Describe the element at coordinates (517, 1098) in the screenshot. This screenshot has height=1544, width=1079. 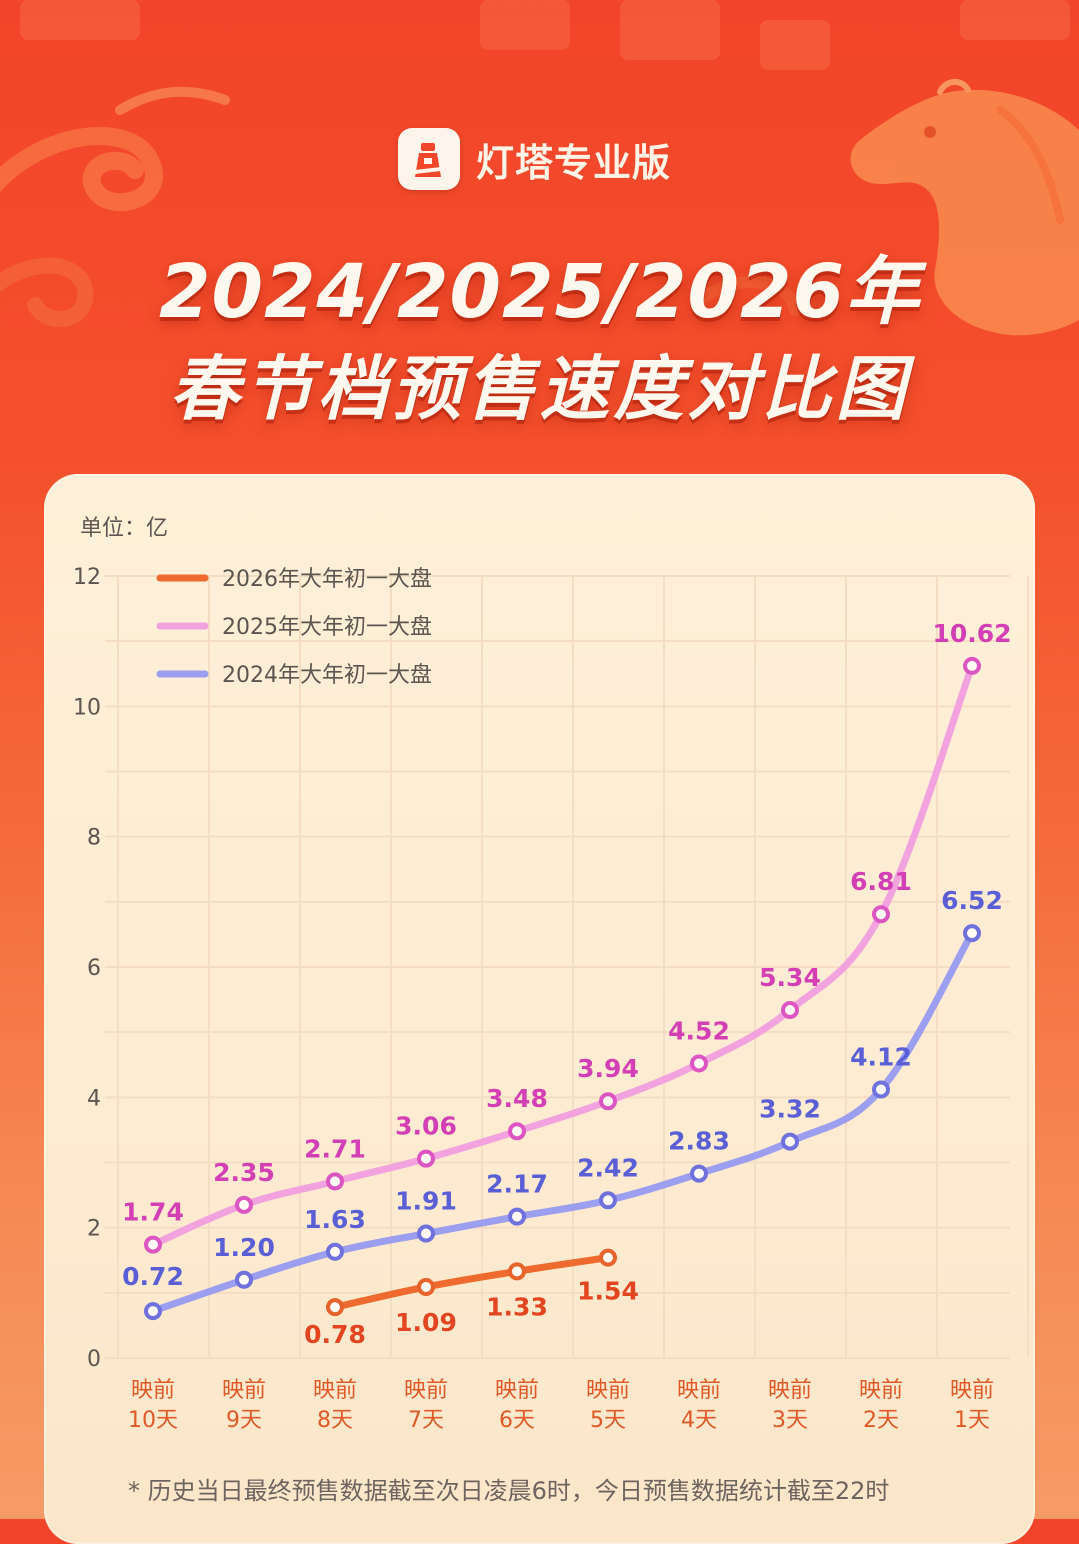
I see `data-label: 3.48` at that location.